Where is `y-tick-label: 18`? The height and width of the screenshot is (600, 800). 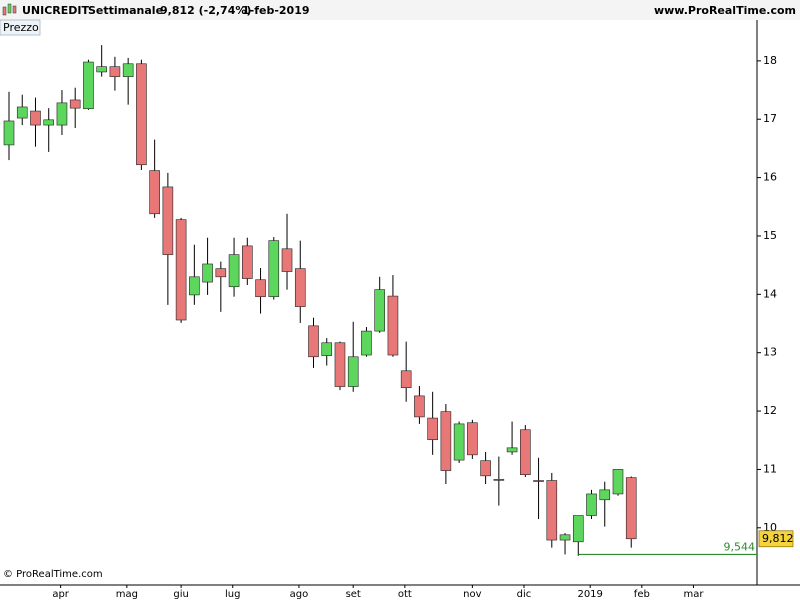 y-tick-label: 18 is located at coordinates (770, 60).